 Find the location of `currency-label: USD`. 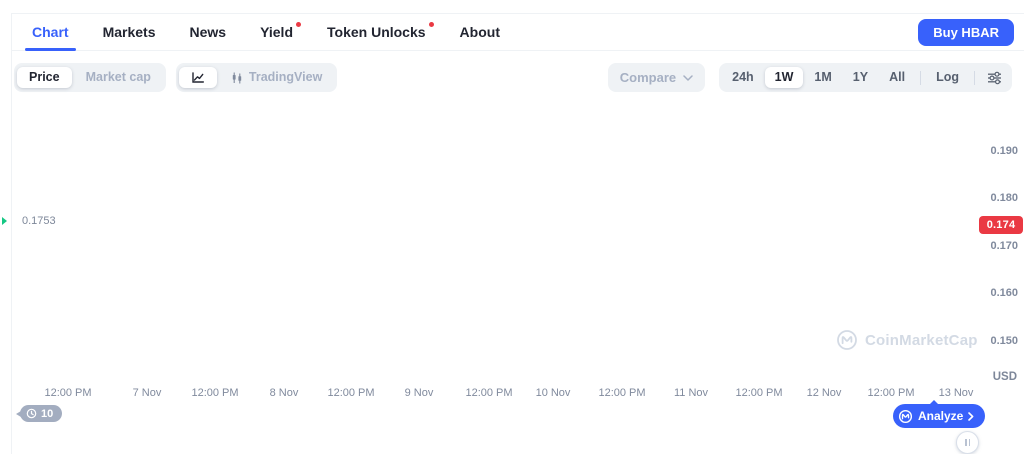

currency-label: USD is located at coordinates (1004, 377).